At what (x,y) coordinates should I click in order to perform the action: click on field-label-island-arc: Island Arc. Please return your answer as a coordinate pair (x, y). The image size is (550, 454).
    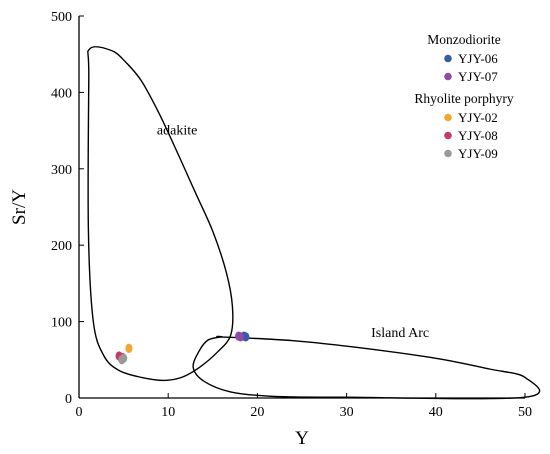
    Looking at the image, I should click on (400, 333).